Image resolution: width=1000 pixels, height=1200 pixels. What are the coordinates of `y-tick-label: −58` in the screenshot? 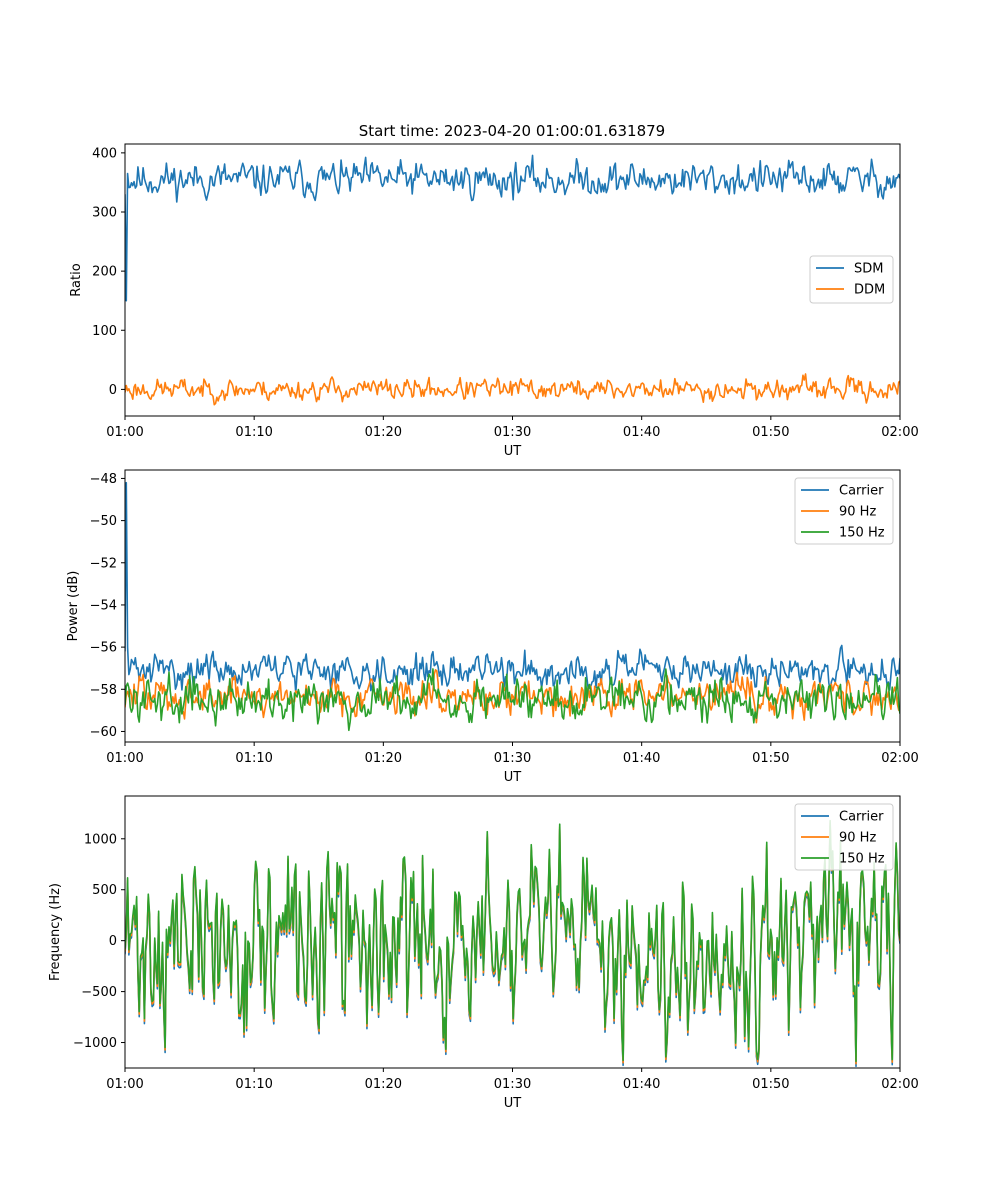 It's located at (103, 690).